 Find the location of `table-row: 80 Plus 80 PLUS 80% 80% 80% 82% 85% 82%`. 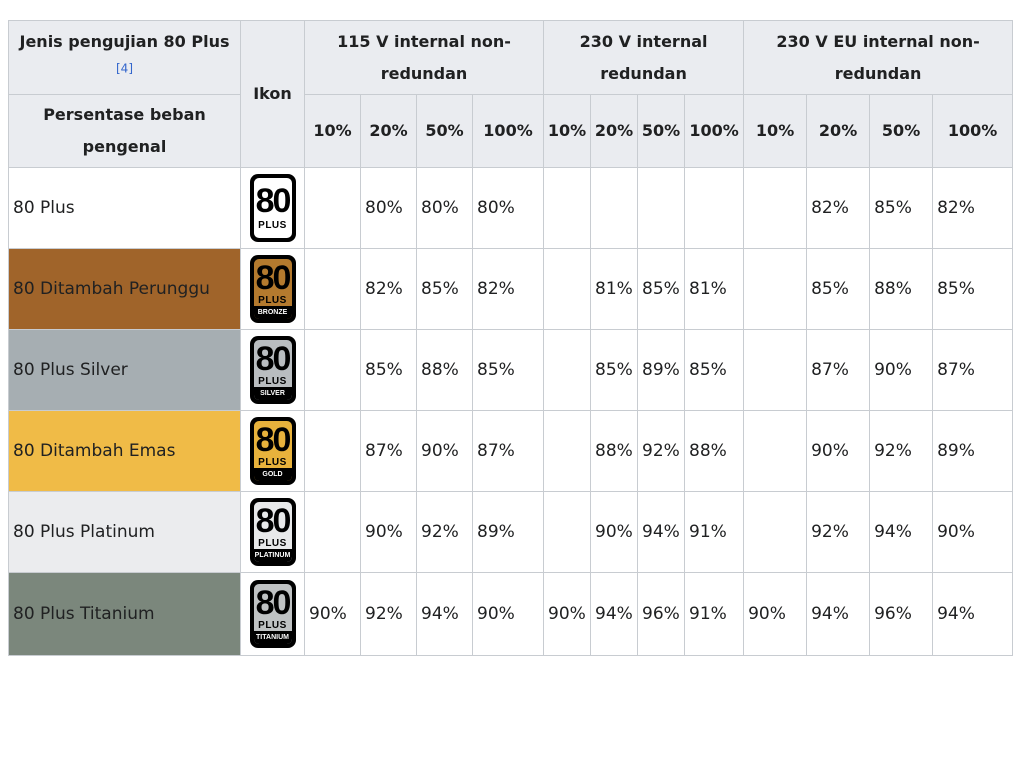

table-row: 80 Plus 80 PLUS 80% 80% 80% 82% 85% 82% is located at coordinates (511, 208).